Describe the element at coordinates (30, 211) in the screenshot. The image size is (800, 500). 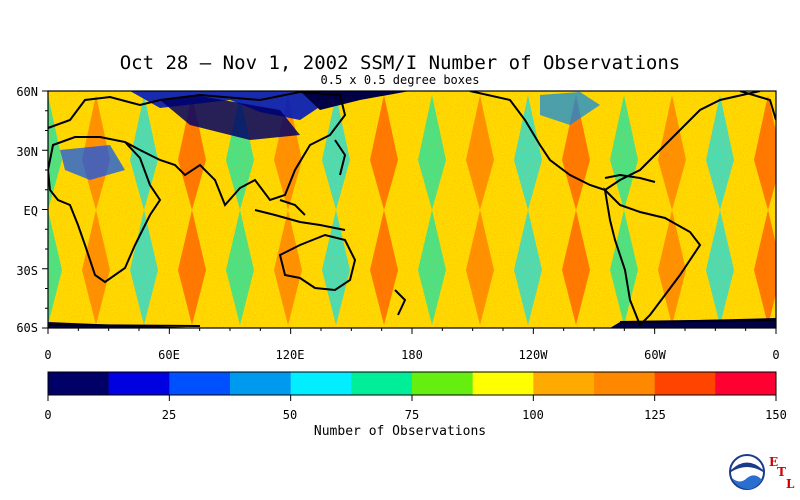
I see `lat-label-eq: EQ` at that location.